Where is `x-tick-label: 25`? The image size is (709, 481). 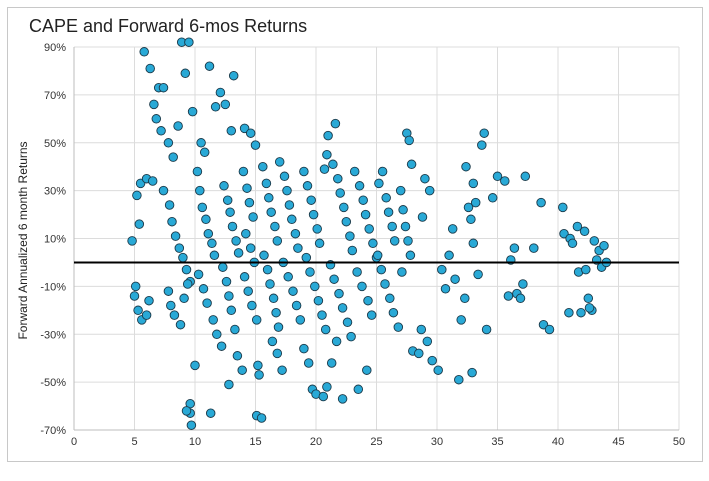 x-tick-label: 25 is located at coordinates (376, 442).